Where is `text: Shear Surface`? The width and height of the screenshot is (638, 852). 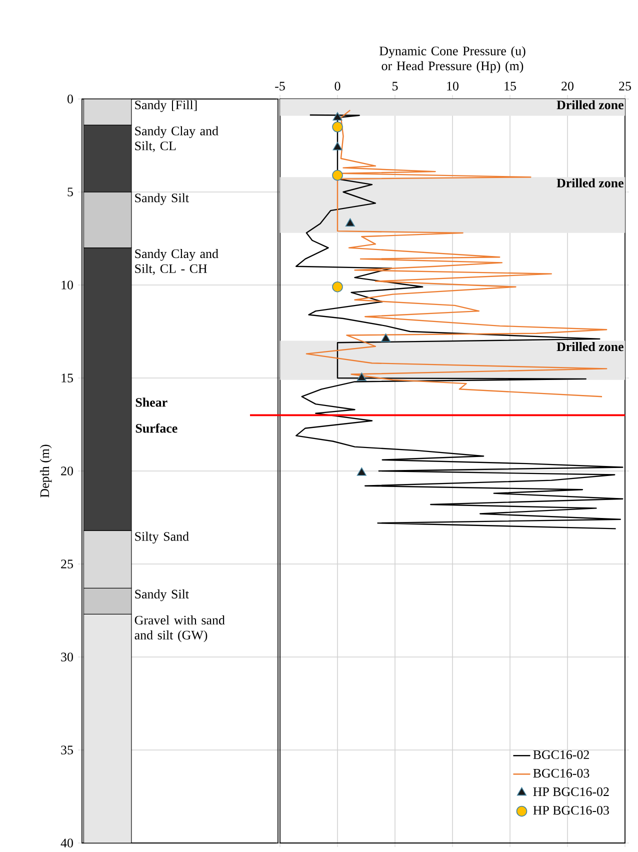 text: Shear Surface is located at coordinates (157, 415).